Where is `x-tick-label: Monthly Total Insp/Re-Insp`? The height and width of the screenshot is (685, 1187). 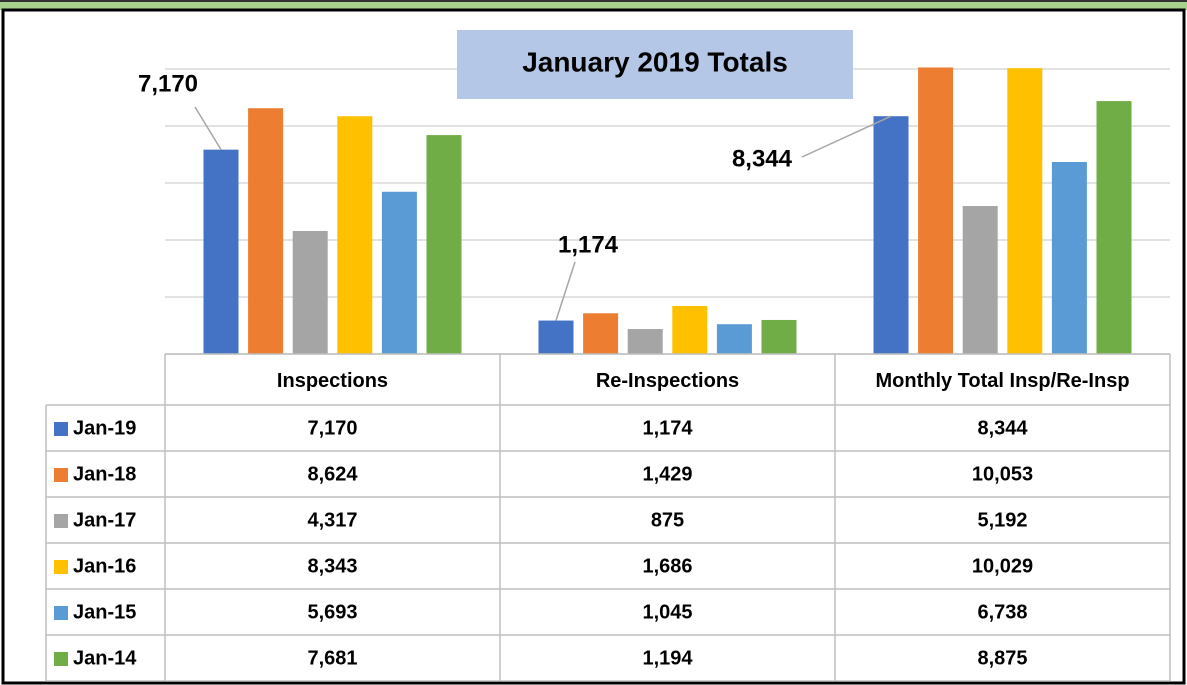
x-tick-label: Monthly Total Insp/Re-Insp is located at coordinates (1002, 381).